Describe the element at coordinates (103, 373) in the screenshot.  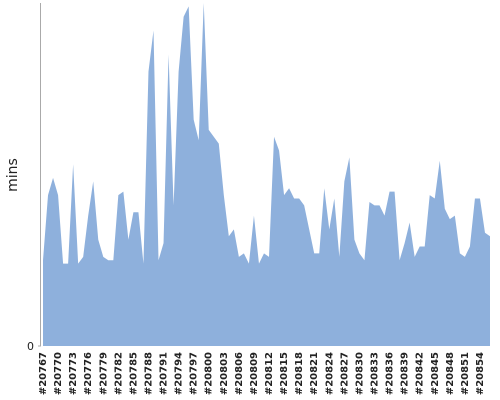
I see `x-tick-label: #20779` at that location.